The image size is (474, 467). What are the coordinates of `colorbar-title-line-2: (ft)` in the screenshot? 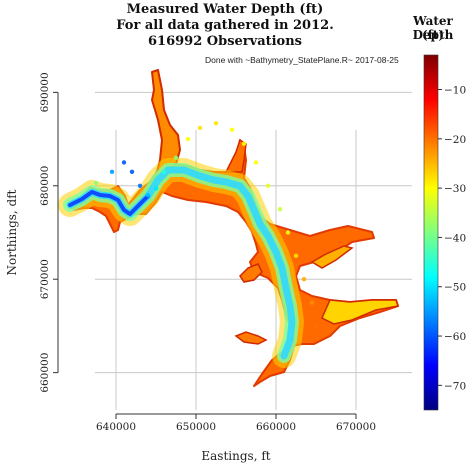 It's located at (433, 35).